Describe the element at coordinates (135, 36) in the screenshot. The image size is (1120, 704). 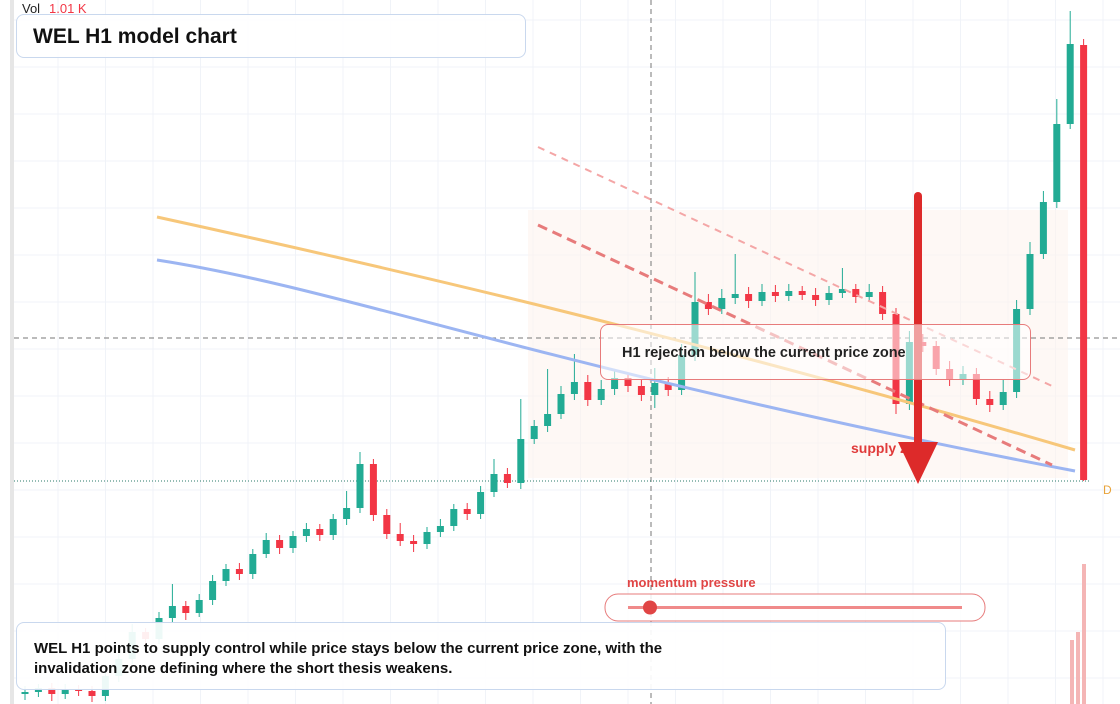
I see `chart-title: WEL H1 model chart` at that location.